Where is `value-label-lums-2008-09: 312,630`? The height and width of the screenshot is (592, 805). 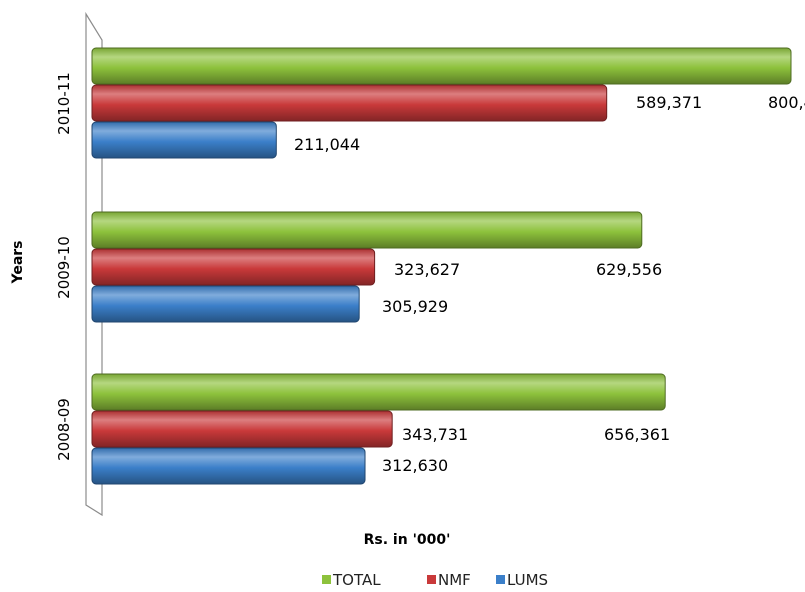 value-label-lums-2008-09: 312,630 is located at coordinates (415, 465).